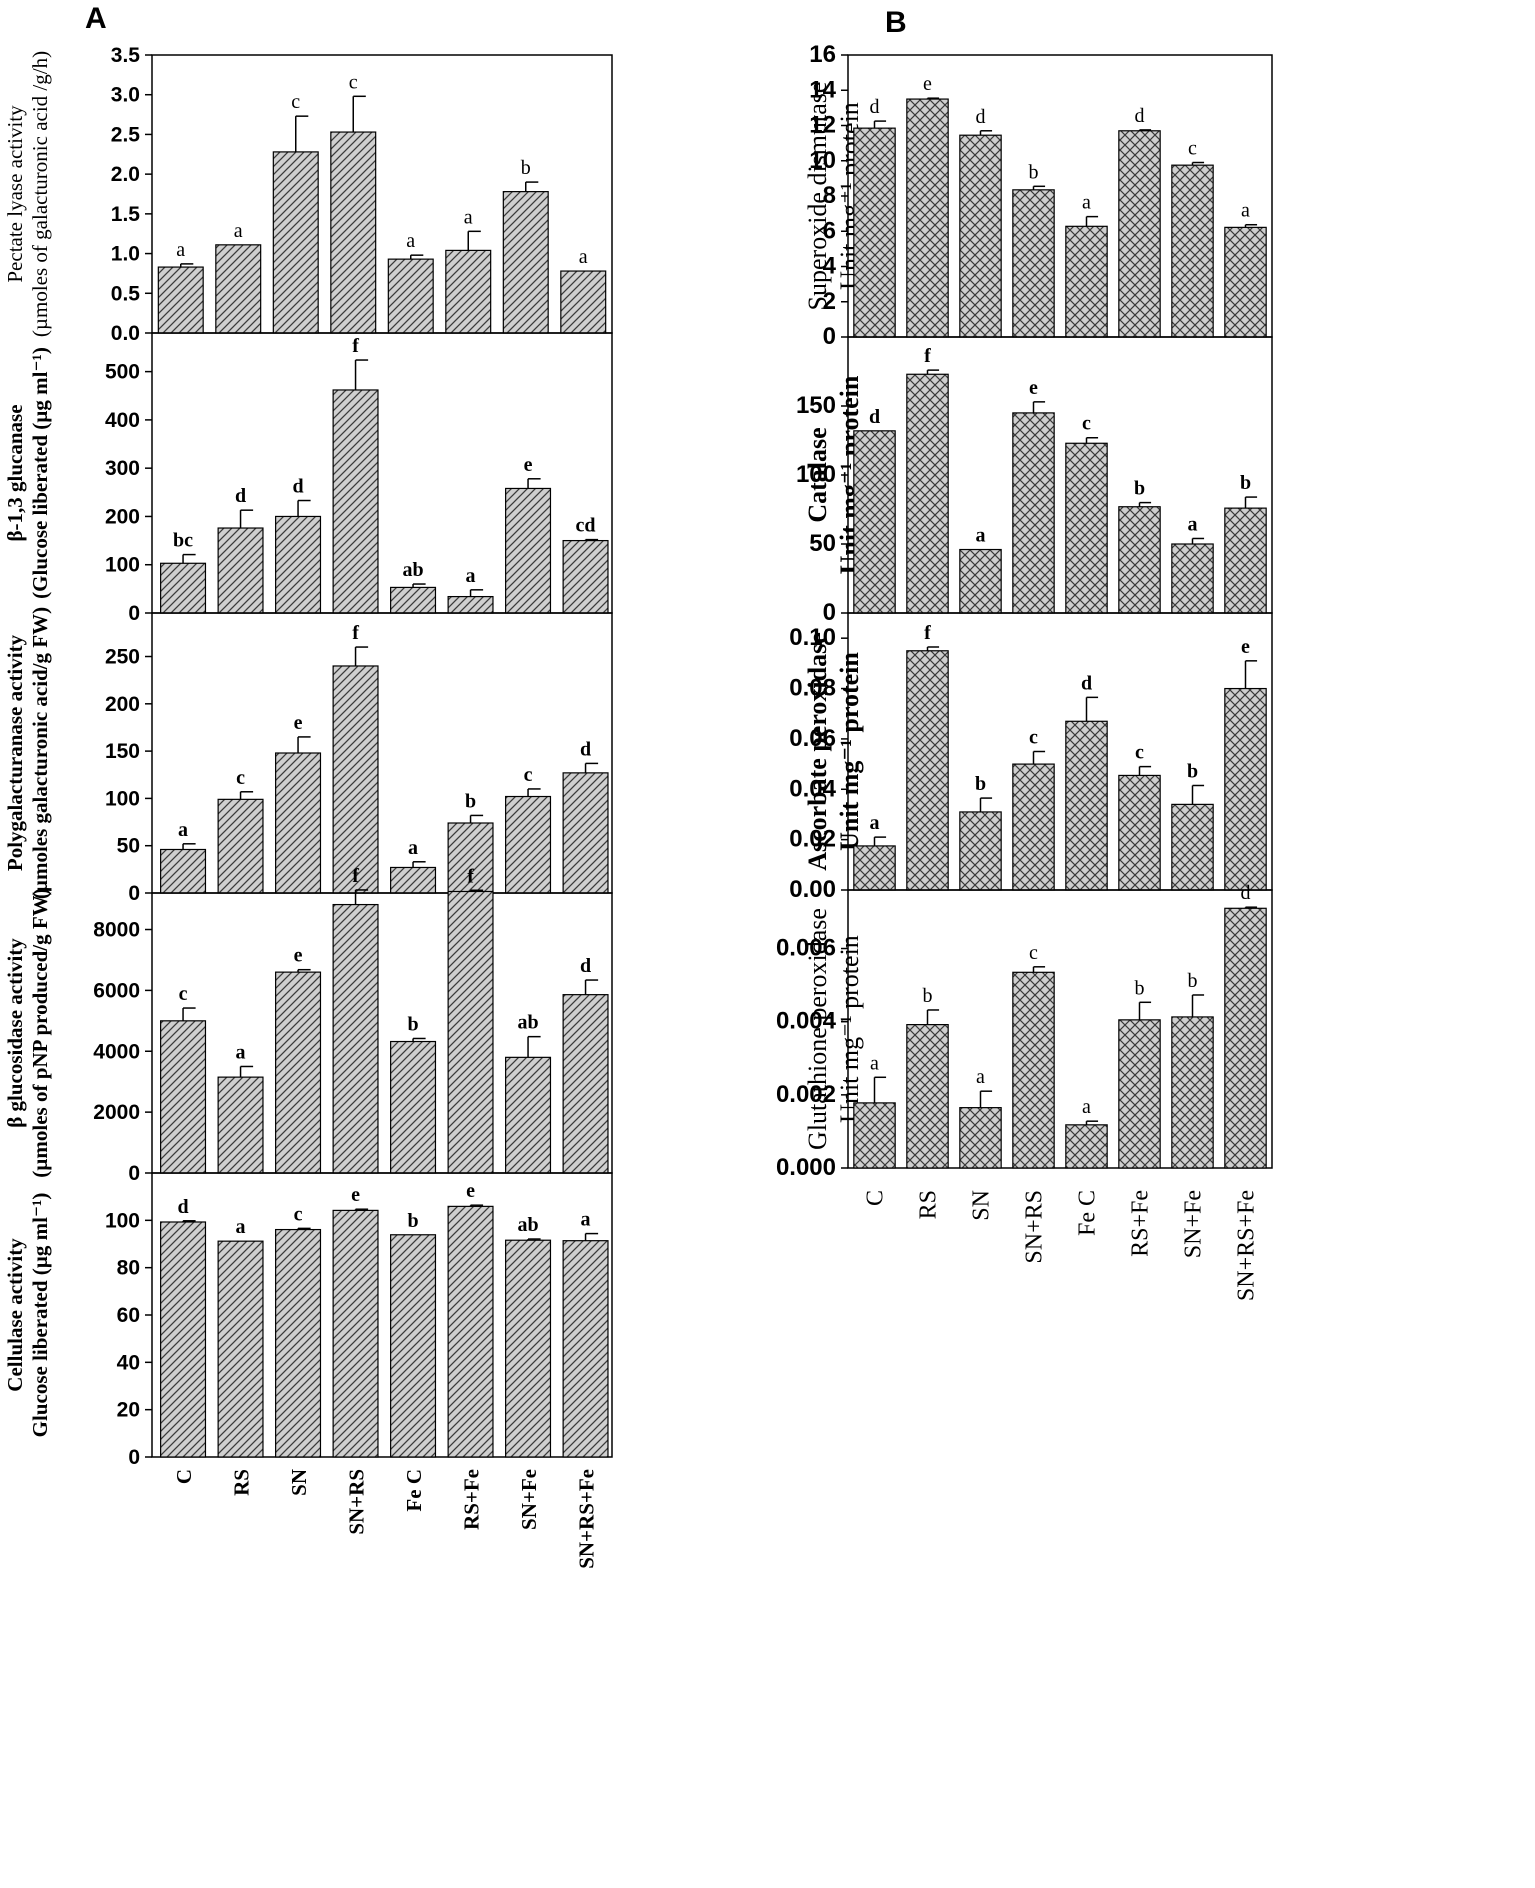  Describe the element at coordinates (128, 1362) in the screenshot. I see `y-tick-label: 40` at that location.